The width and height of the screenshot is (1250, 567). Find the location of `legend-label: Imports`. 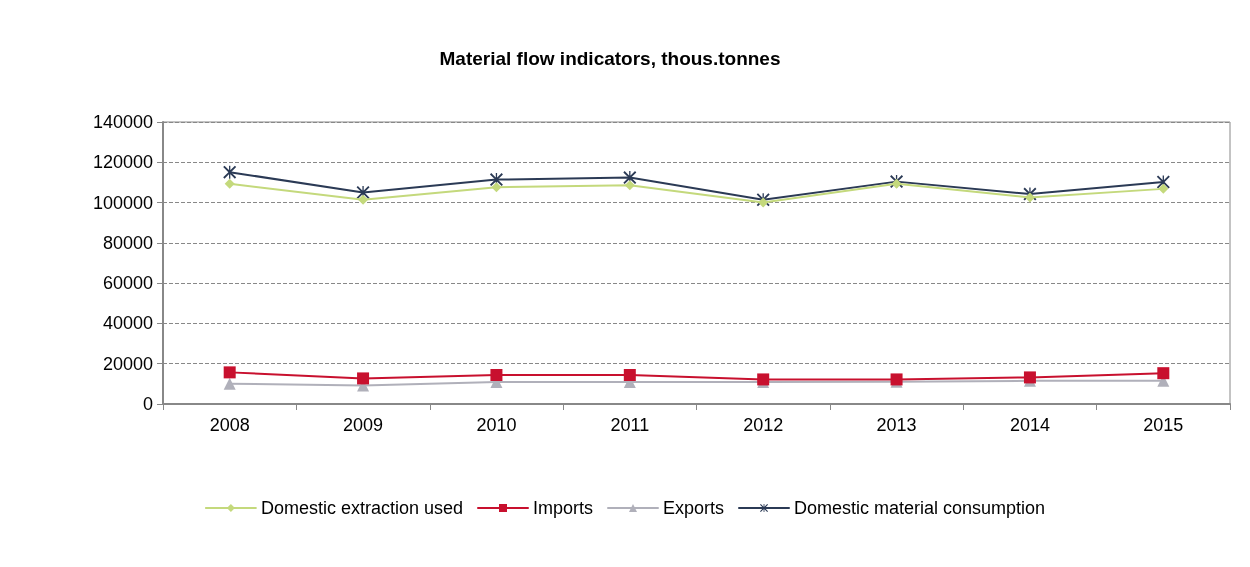

legend-label: Imports is located at coordinates (562, 508).